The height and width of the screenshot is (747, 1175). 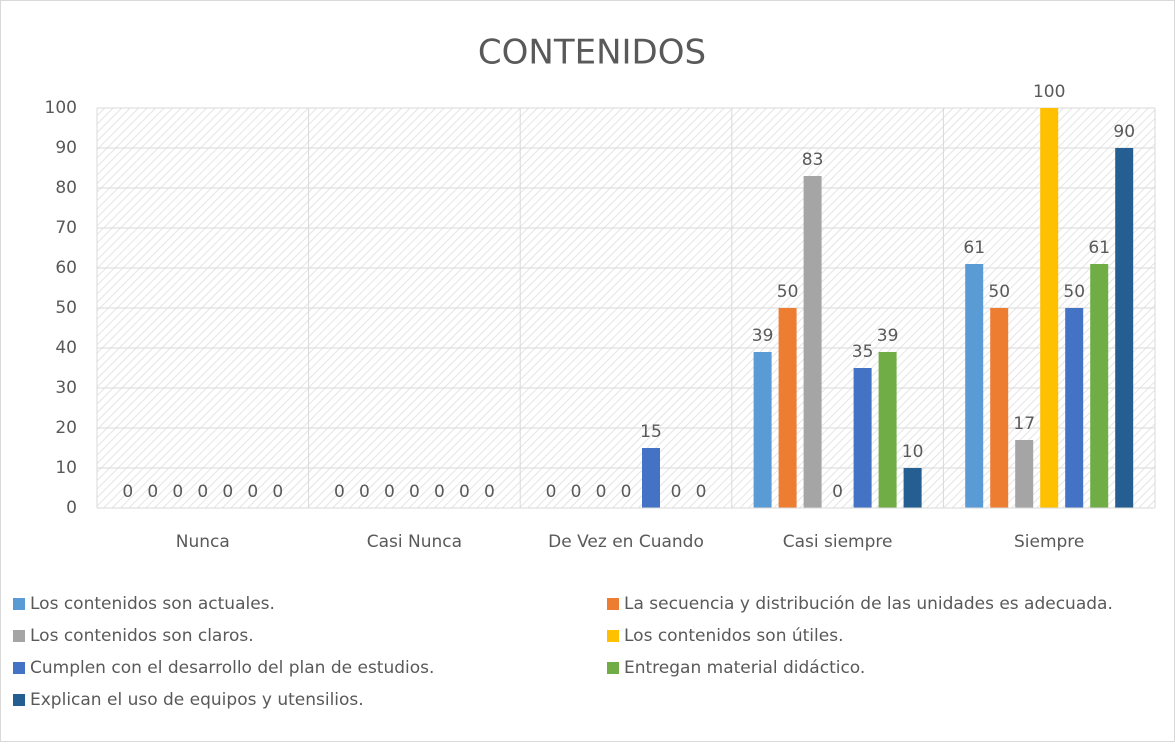 What do you see at coordinates (71, 508) in the screenshot?
I see `y-tick-label: 0` at bounding box center [71, 508].